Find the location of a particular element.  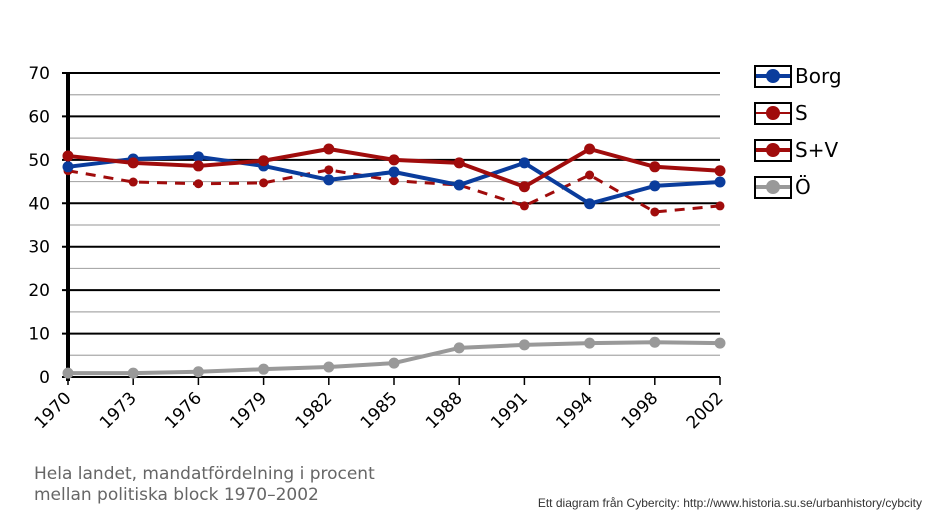

y-tick-label: 40 is located at coordinates (39, 204).